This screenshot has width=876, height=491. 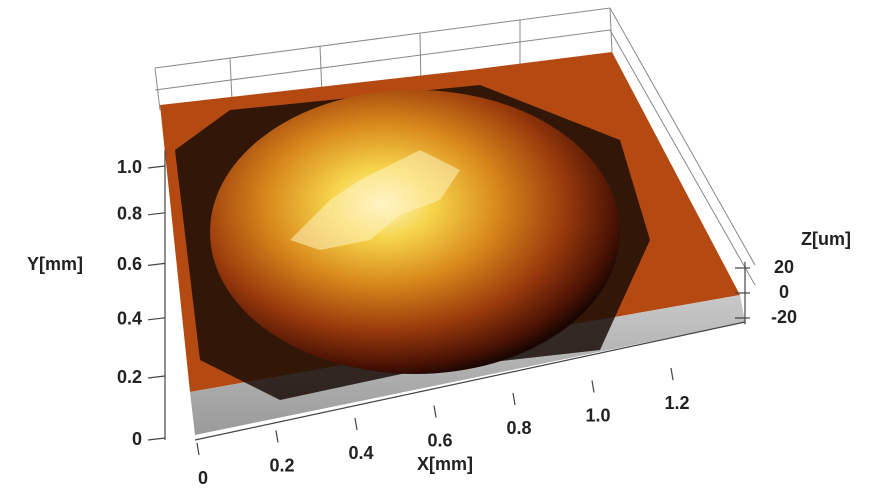 I want to click on x-tick-label: 0.2, so click(x=281, y=465).